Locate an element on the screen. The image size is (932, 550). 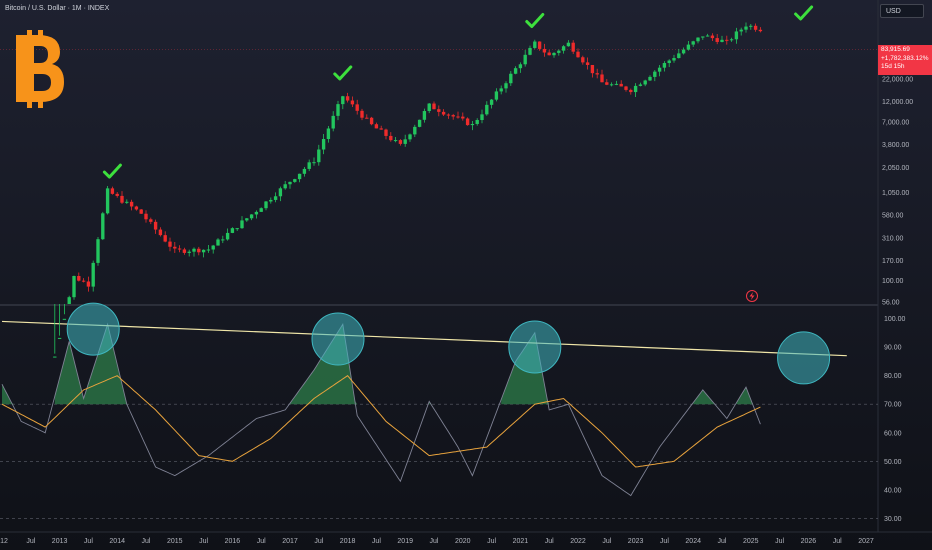
time-tick-label: 2026 is located at coordinates (809, 541).